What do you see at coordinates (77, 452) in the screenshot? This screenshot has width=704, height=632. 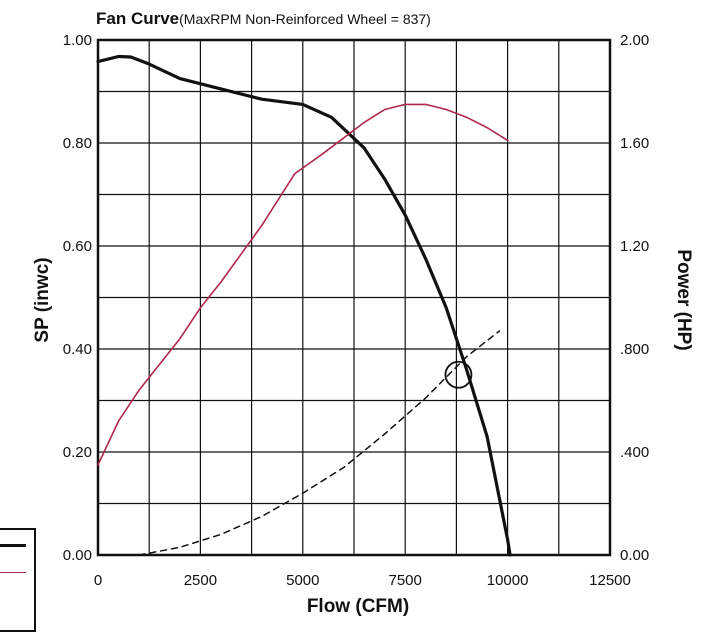 I see `y-left-tick-label: 0.20` at bounding box center [77, 452].